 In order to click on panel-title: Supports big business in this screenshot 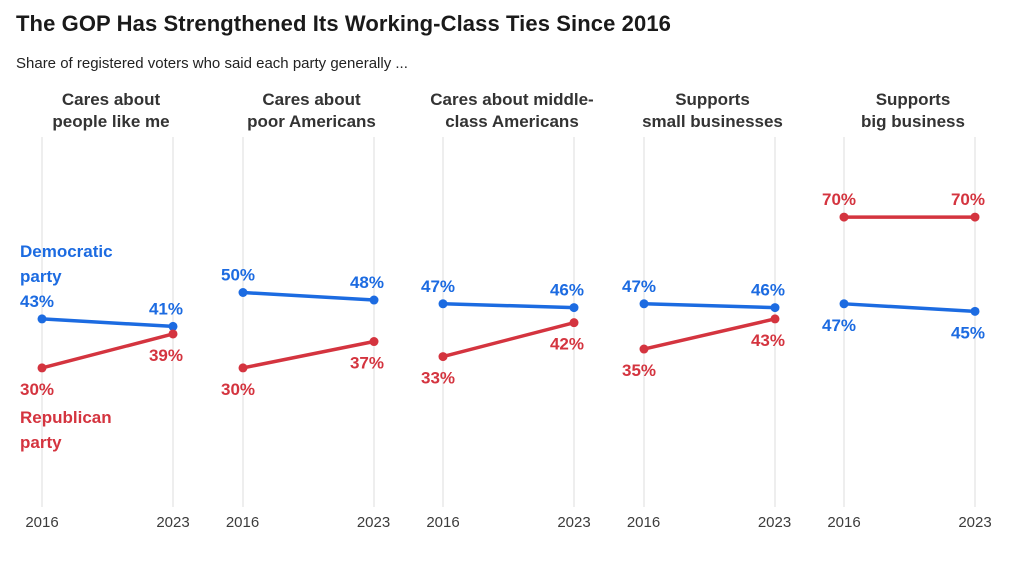, I will do `click(913, 111)`.